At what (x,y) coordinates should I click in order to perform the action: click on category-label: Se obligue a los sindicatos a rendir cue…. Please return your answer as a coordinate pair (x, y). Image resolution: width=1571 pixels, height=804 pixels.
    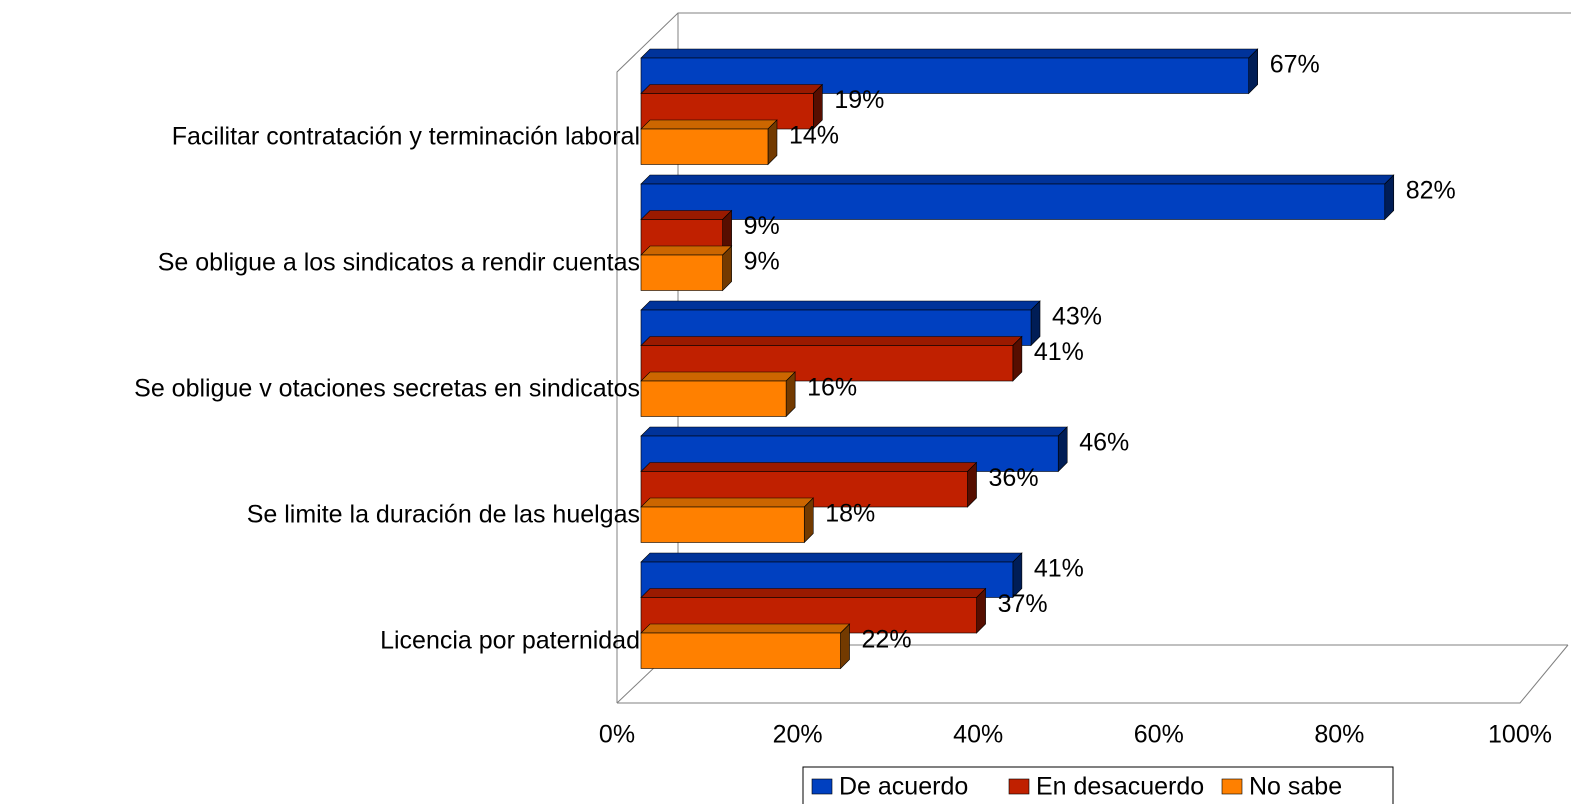
    Looking at the image, I should click on (399, 263).